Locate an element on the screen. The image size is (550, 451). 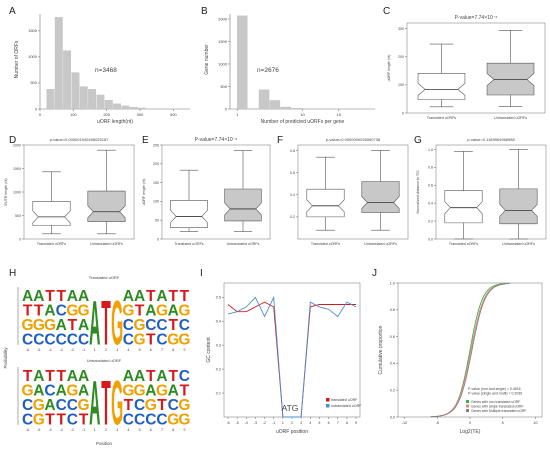
y-tick-label: 0.0 is located at coordinates (392, 417).